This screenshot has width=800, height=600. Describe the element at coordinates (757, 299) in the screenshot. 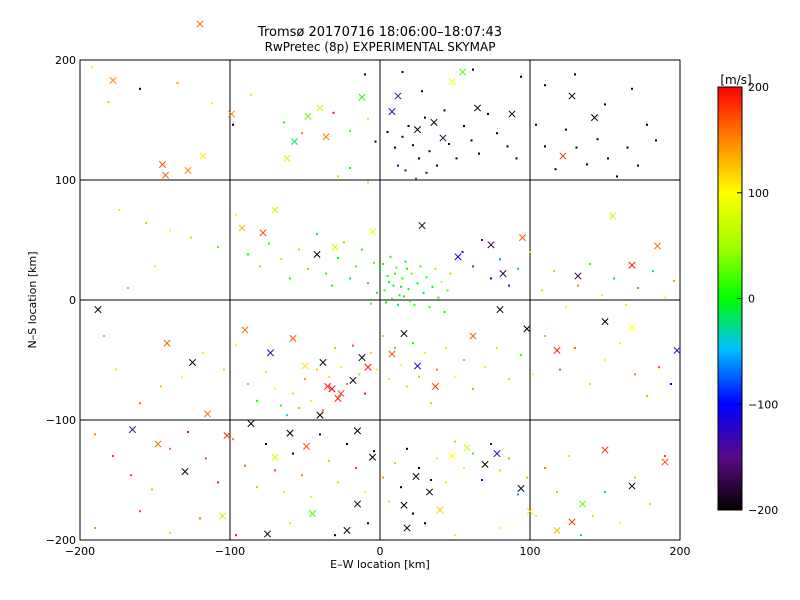

I see `colorbar-ticks: 200 100 0 −100 −200` at that location.